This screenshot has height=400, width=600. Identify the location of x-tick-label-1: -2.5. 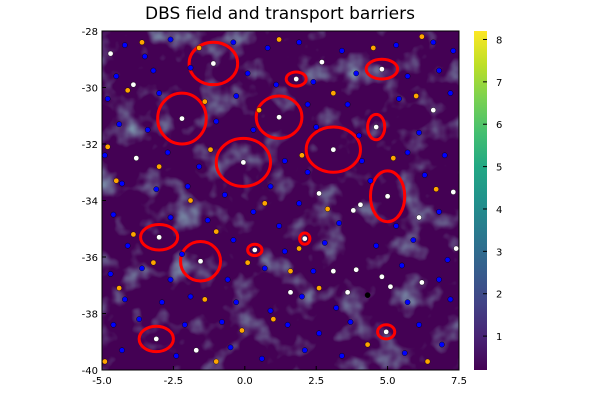
(174, 381).